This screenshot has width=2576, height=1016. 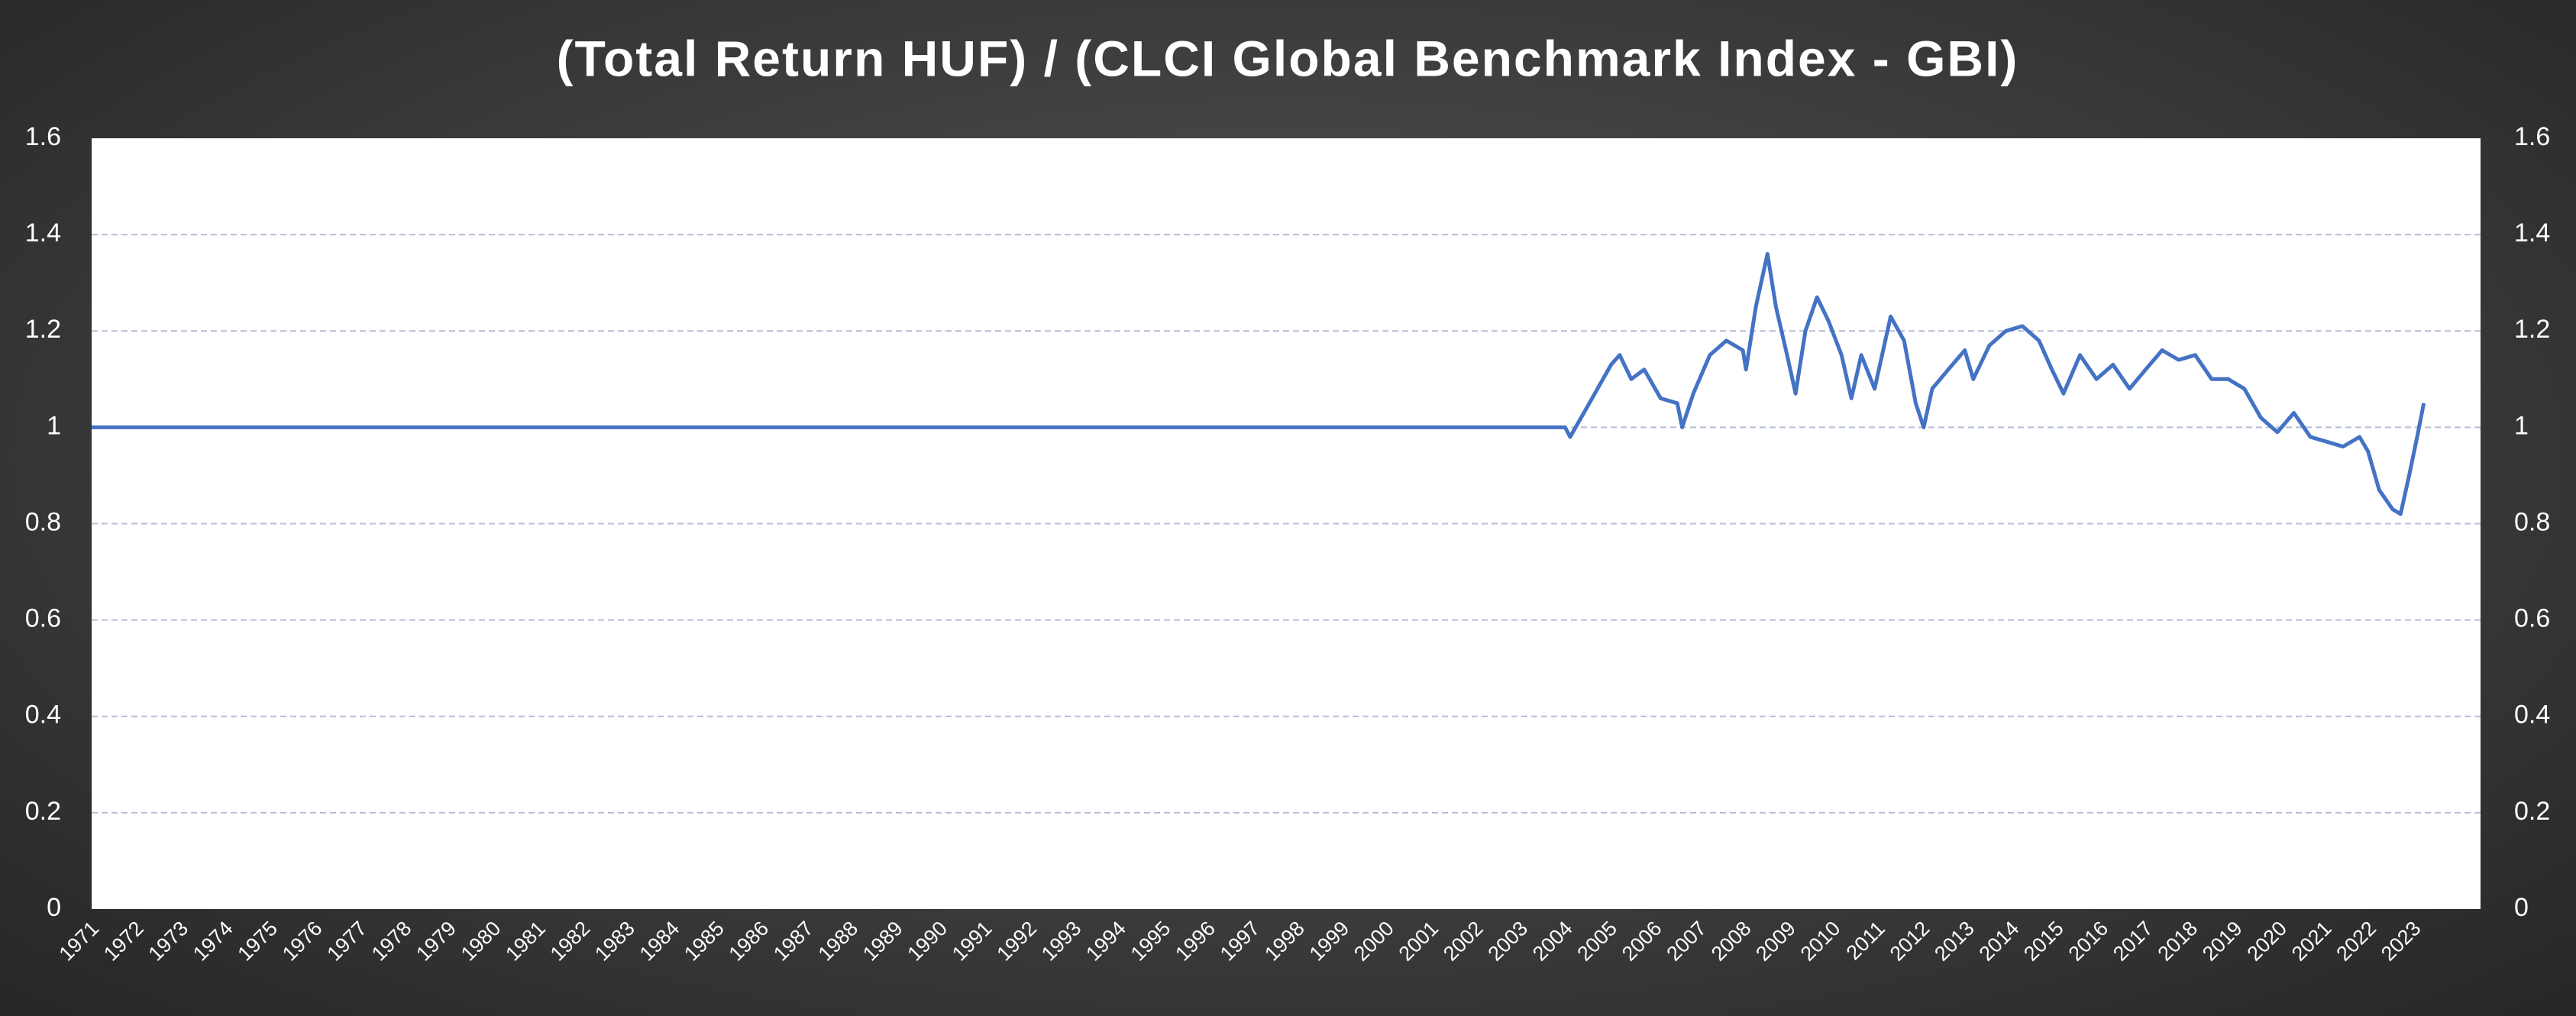 What do you see at coordinates (1732, 941) in the screenshot?
I see `x-tick-label: 2008` at bounding box center [1732, 941].